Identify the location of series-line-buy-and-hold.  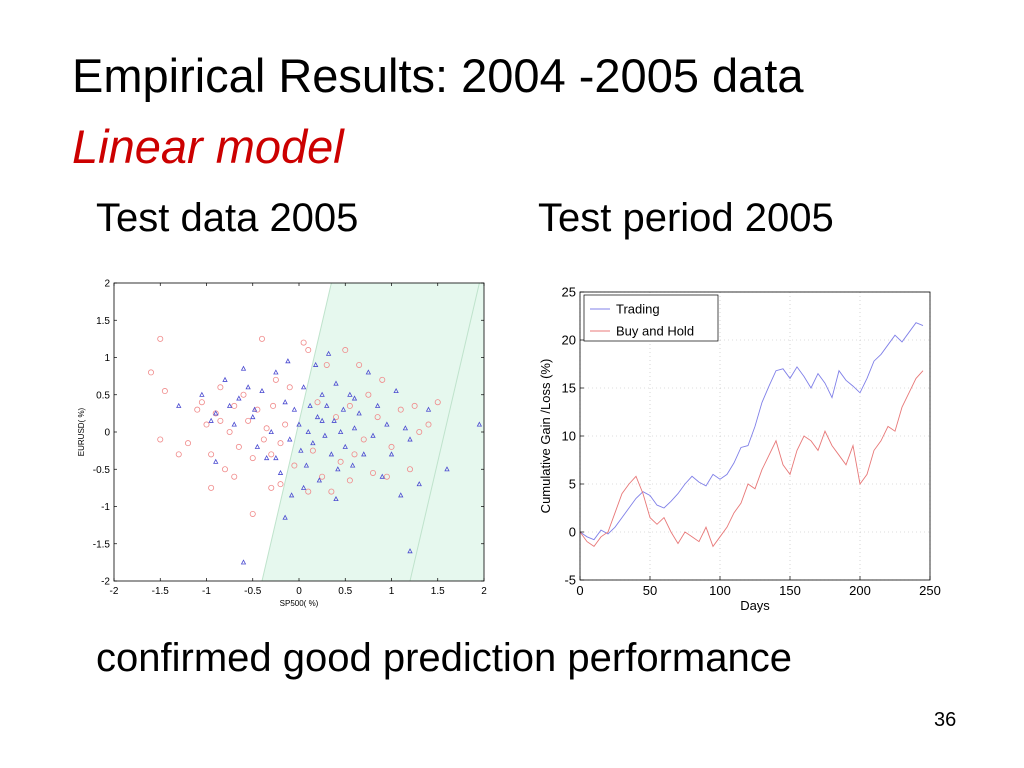
(751, 459).